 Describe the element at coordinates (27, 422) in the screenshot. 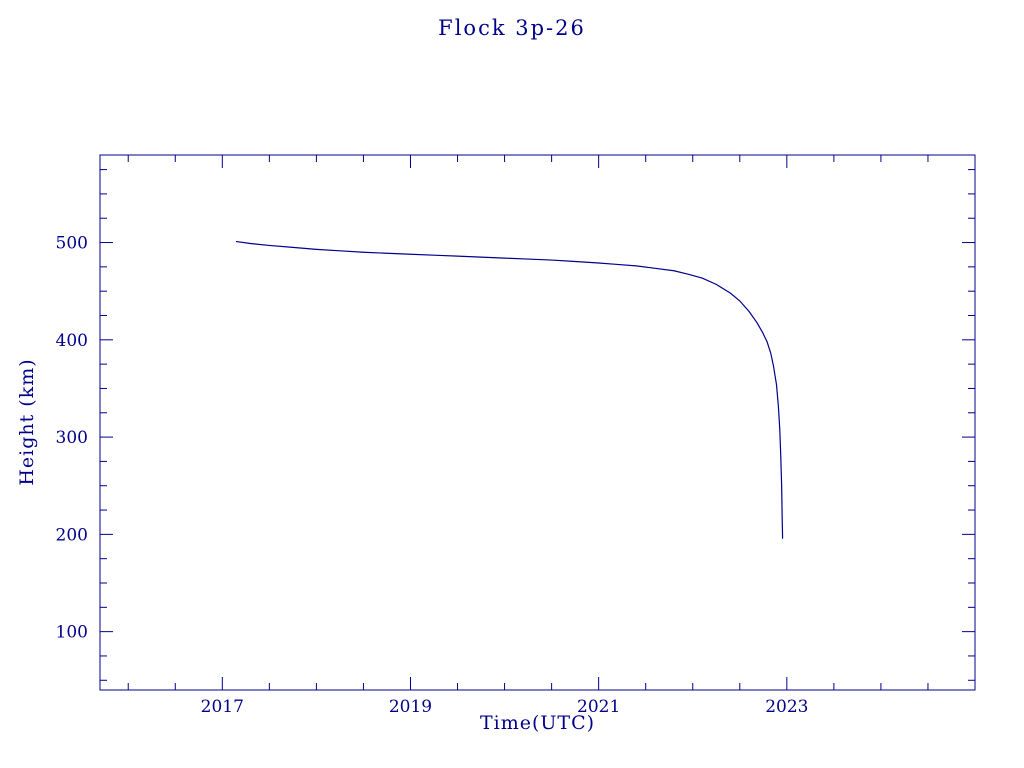

I see `y-axis-title-text: Height (km)` at that location.